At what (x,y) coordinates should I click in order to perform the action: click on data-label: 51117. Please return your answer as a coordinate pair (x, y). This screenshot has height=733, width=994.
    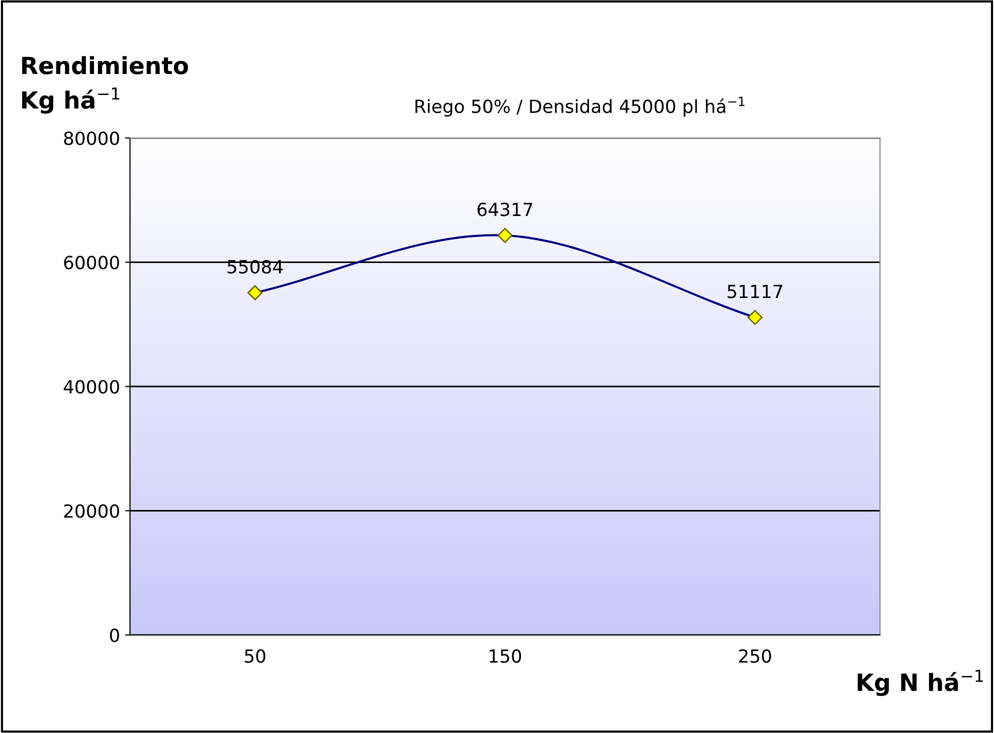
    Looking at the image, I should click on (755, 291).